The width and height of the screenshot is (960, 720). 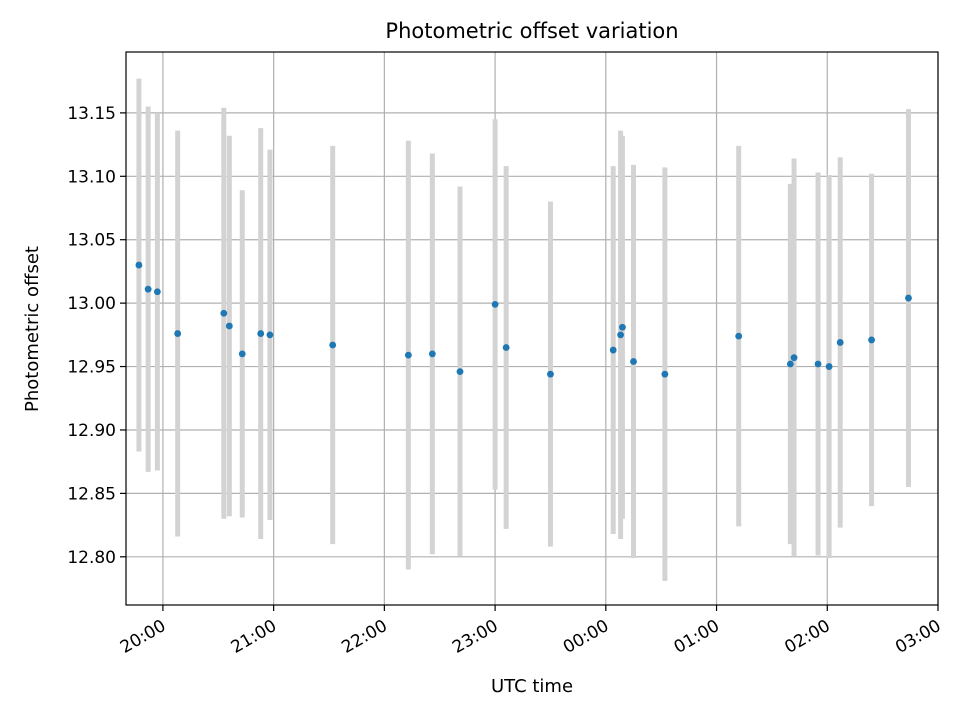 I want to click on y-tick-label: 13.05, so click(x=91, y=241).